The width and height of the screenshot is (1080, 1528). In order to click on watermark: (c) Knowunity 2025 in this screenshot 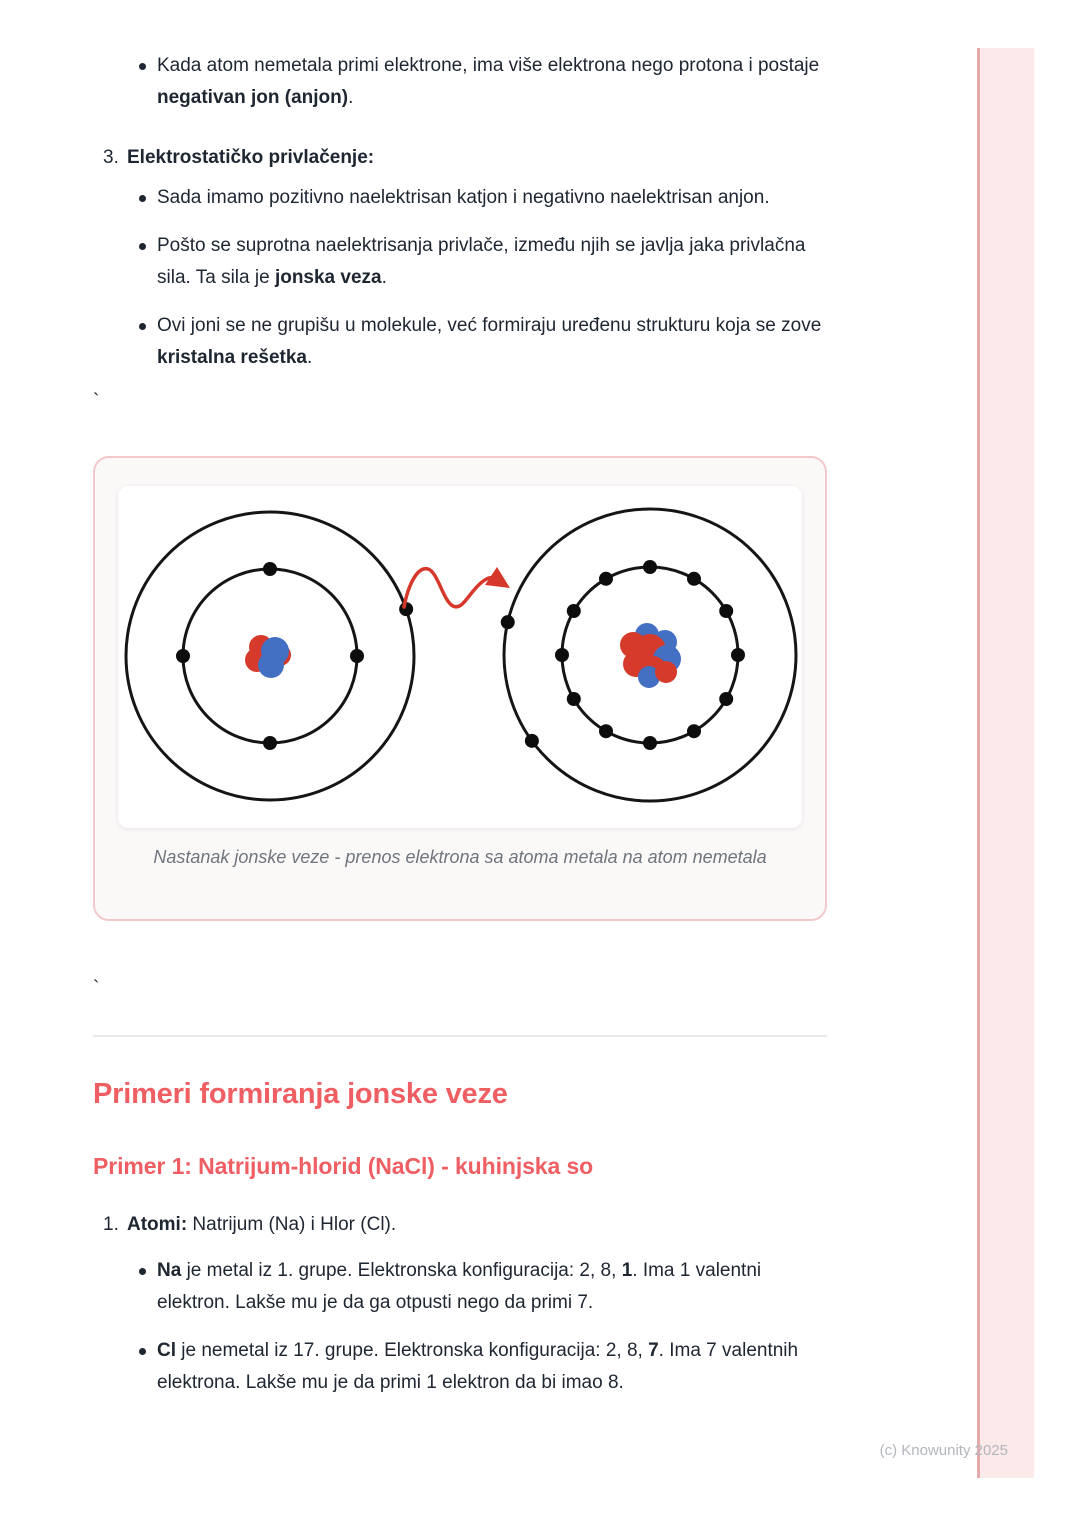, I will do `click(943, 1450)`.